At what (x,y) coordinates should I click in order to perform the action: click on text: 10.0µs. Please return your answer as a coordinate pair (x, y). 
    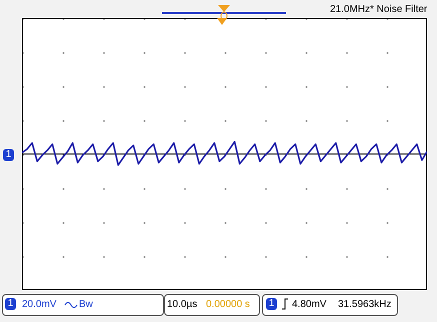
    Looking at the image, I should click on (182, 304).